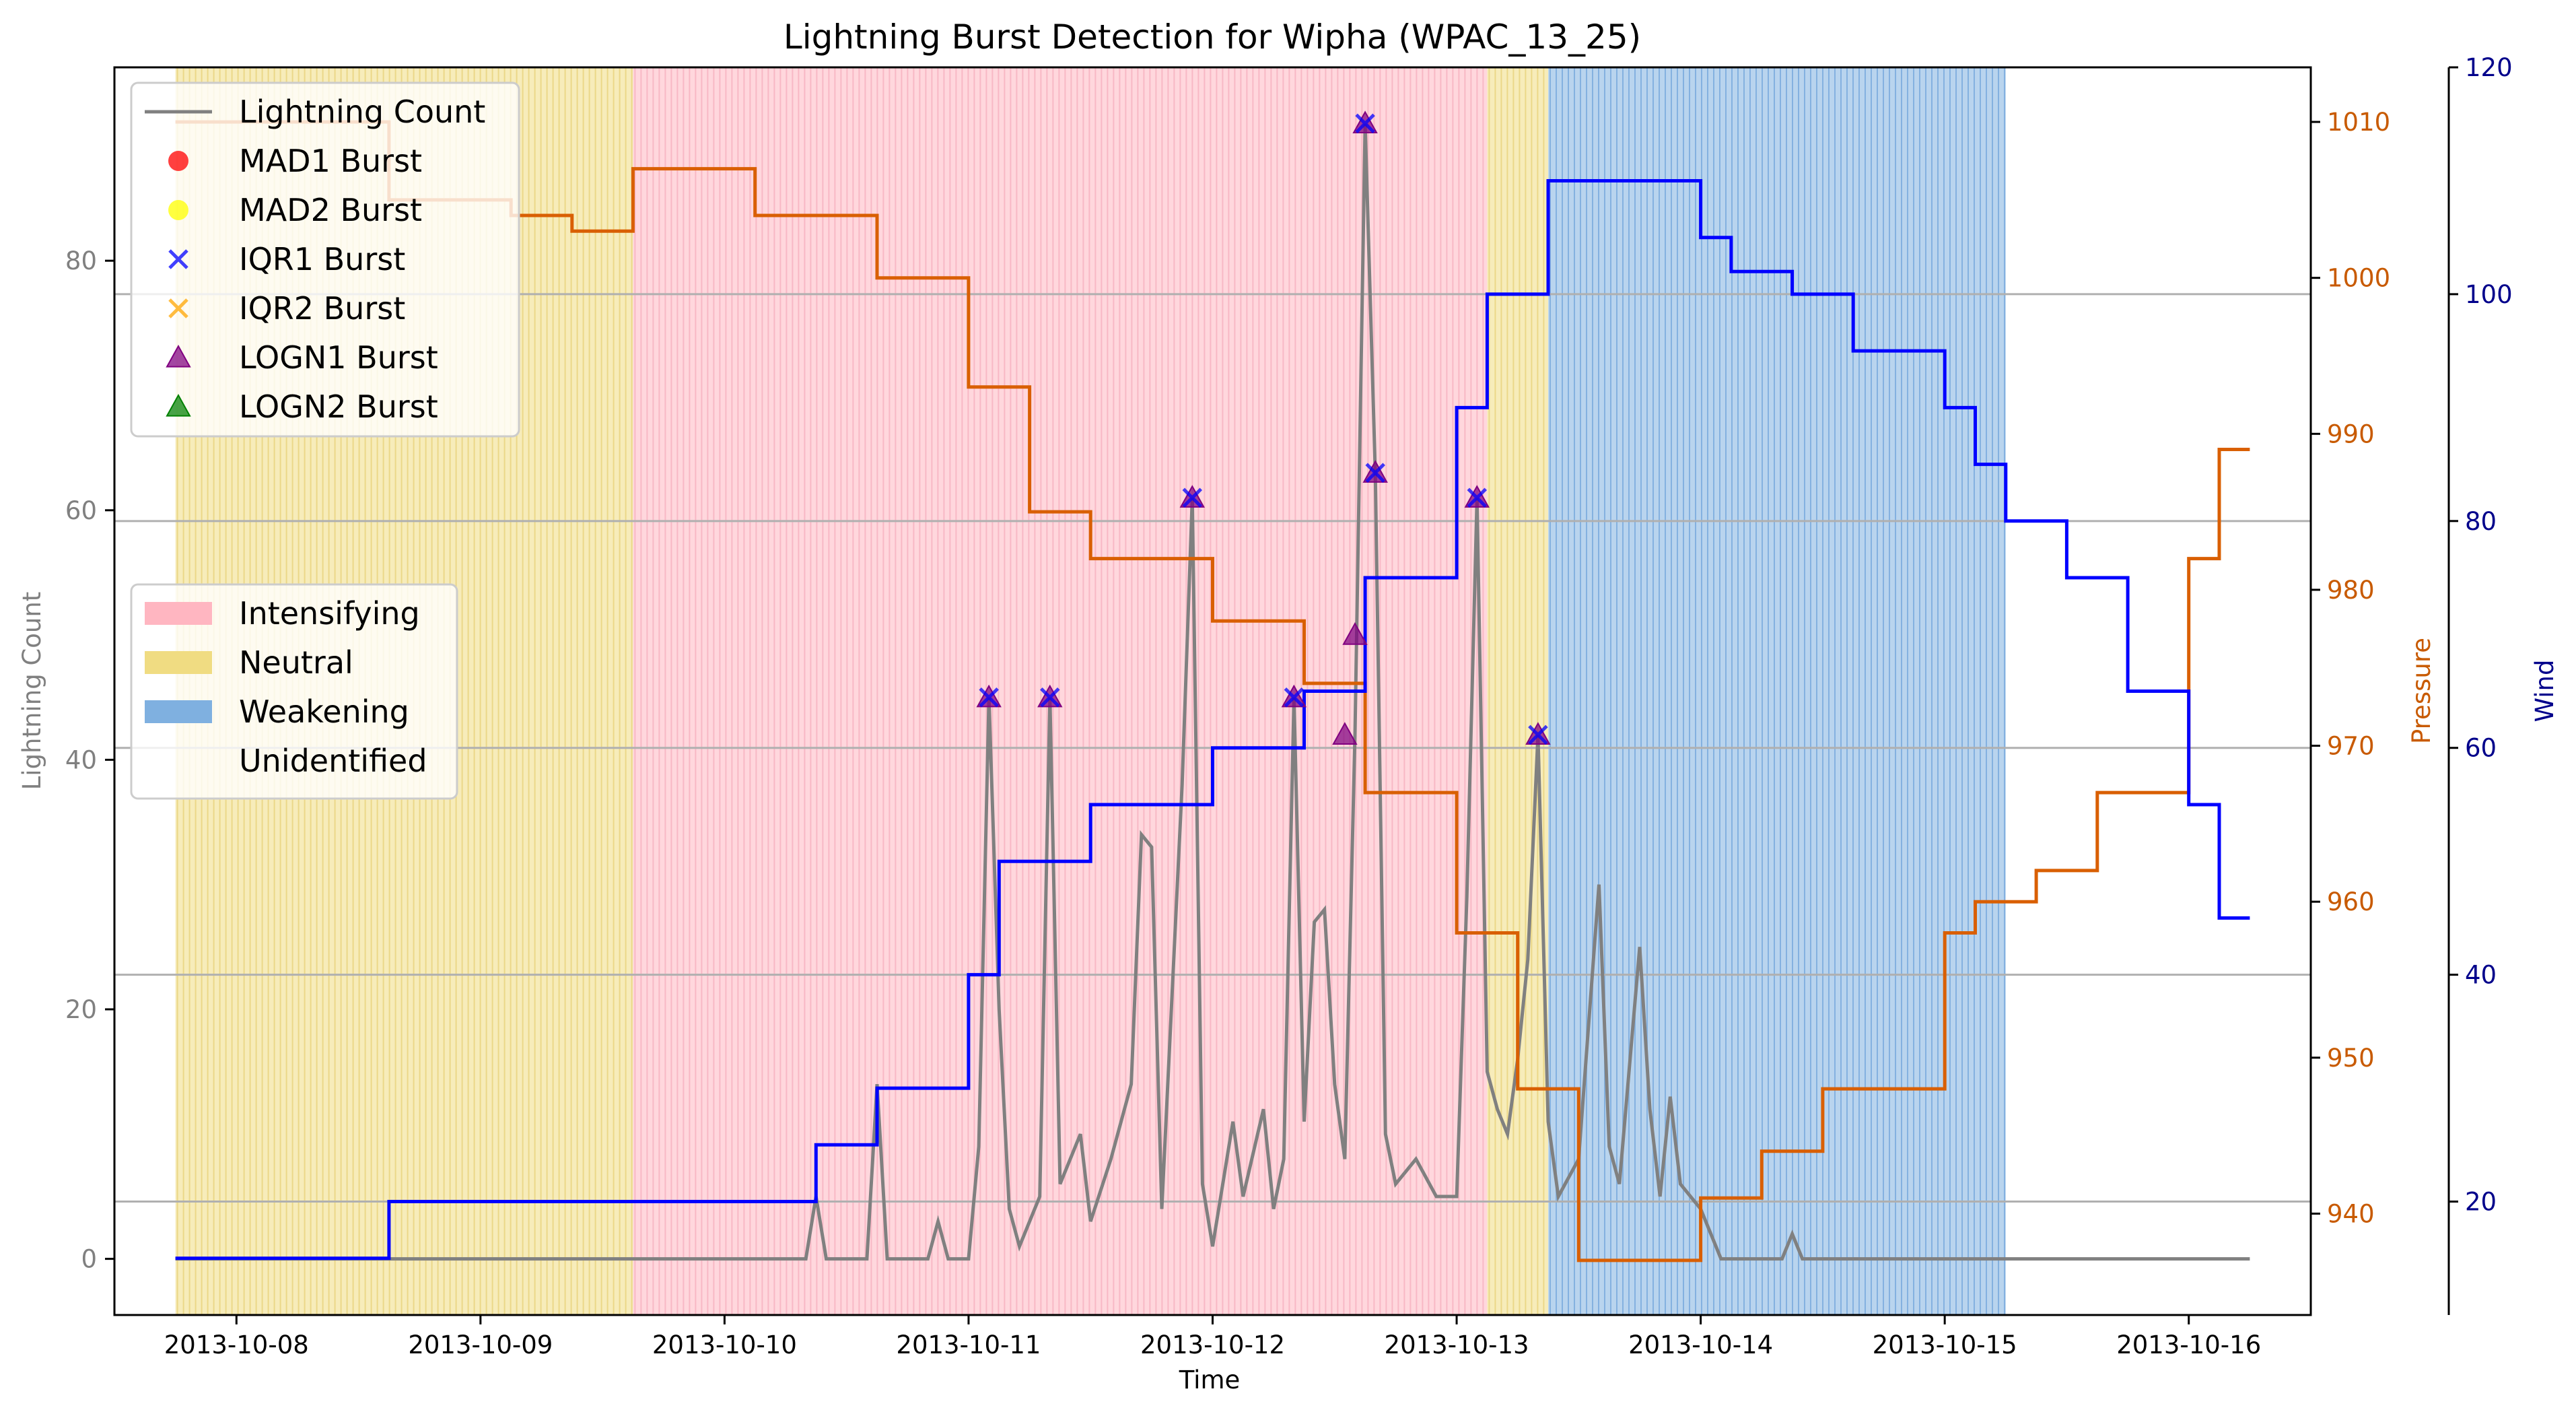  What do you see at coordinates (2481, 975) in the screenshot?
I see `wind-tick-label-1: 40` at bounding box center [2481, 975].